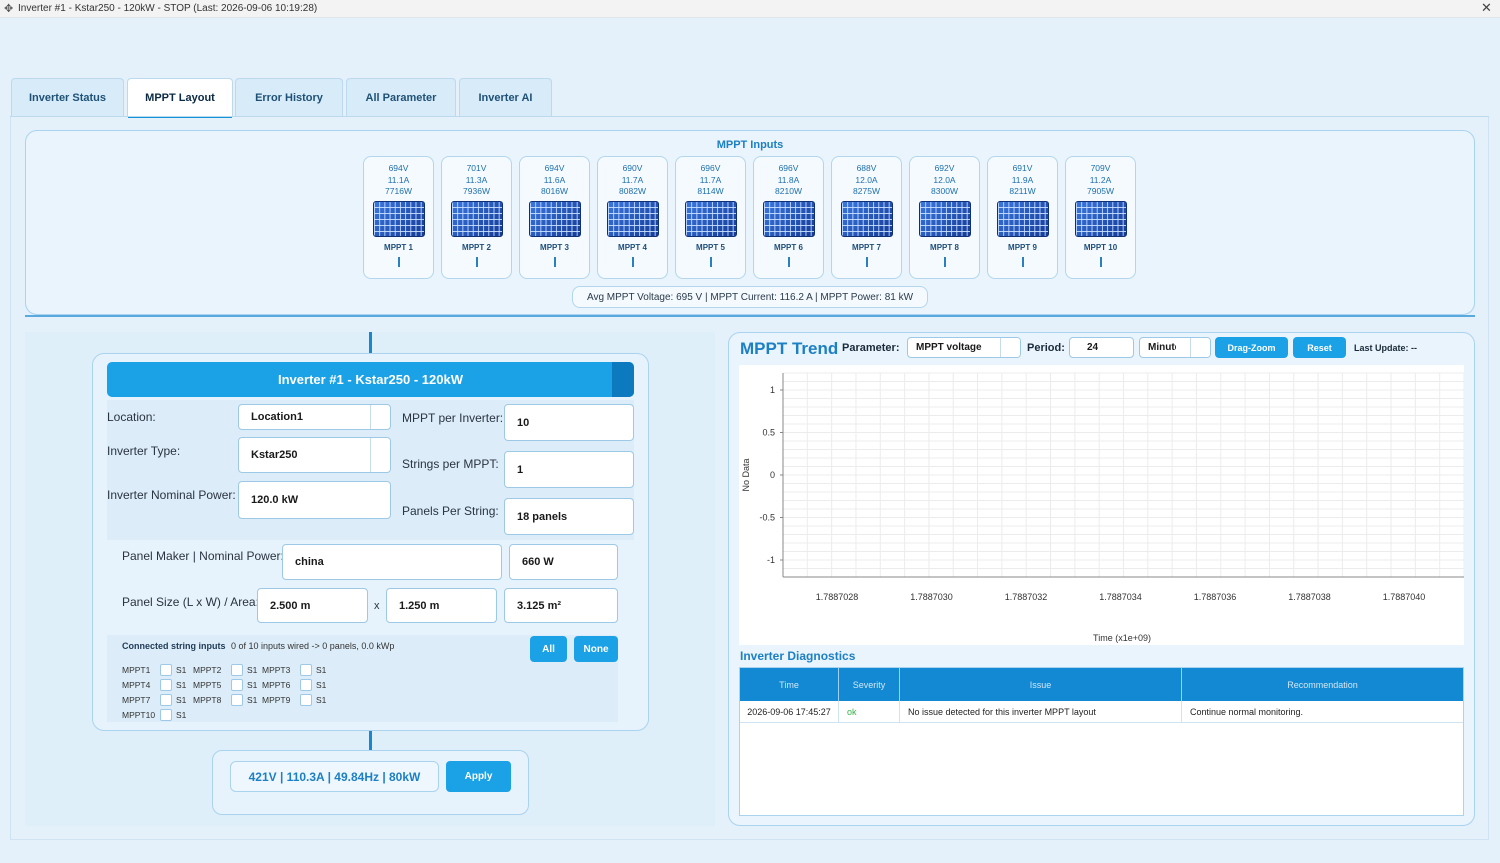 This screenshot has height=863, width=1500. What do you see at coordinates (401, 97) in the screenshot?
I see `tab-all-parameter: All Parameter` at bounding box center [401, 97].